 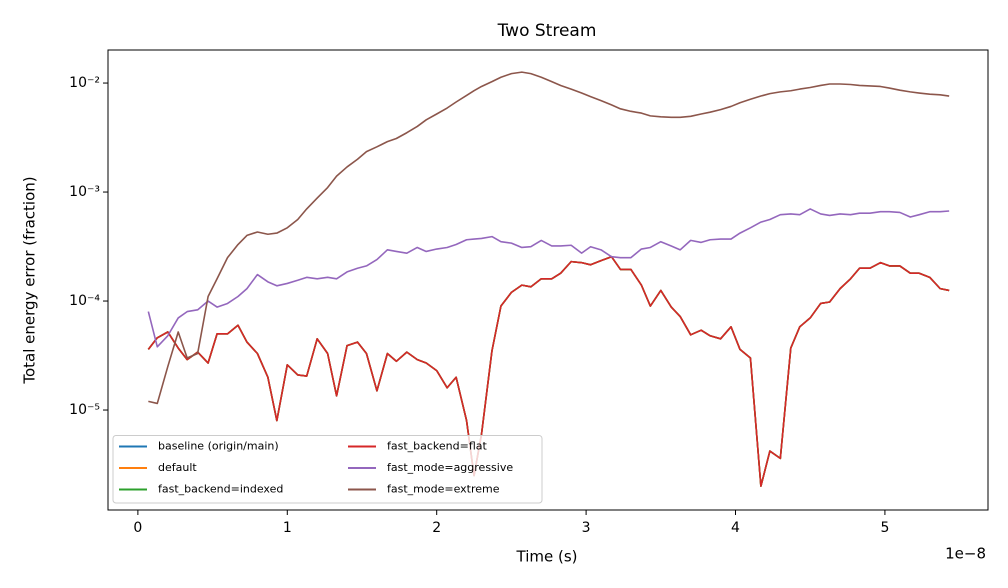 I want to click on x-tick-label: 2, so click(x=436, y=528).